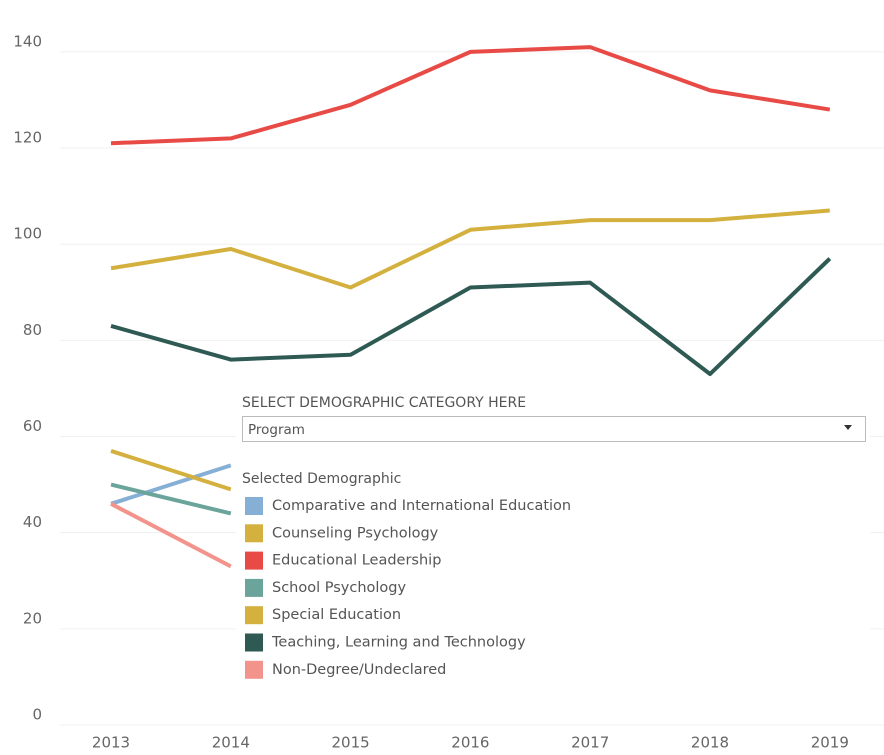 Image resolution: width=884 pixels, height=755 pixels. Describe the element at coordinates (276, 430) in the screenshot. I see `dropdown-value: Program` at that location.